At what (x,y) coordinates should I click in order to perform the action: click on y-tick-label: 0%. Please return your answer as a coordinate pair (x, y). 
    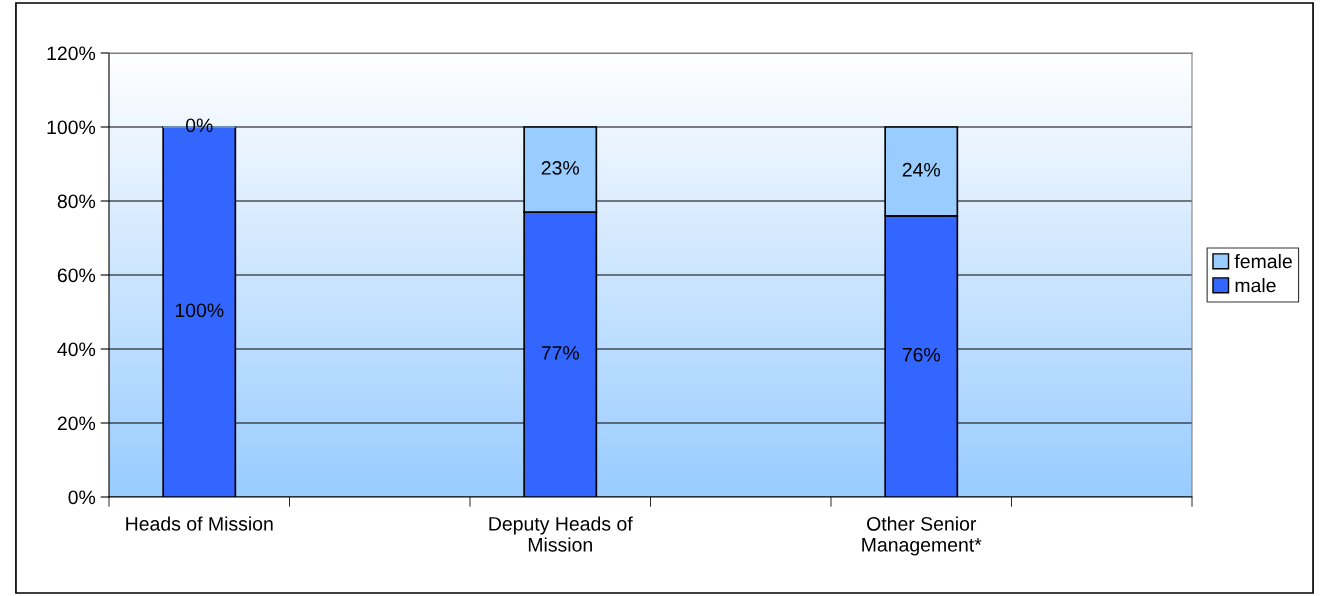
    Looking at the image, I should click on (82, 497).